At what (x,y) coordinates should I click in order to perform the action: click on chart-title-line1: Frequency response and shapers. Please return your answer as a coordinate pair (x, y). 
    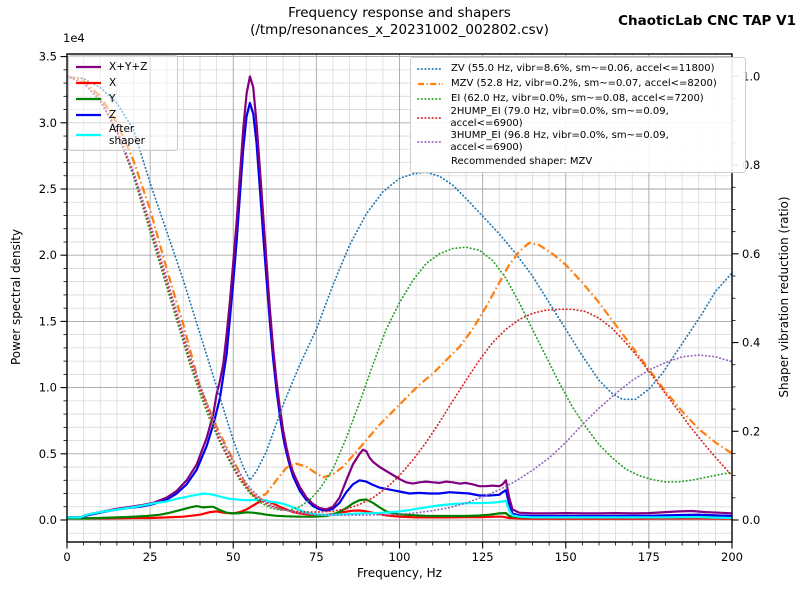
    Looking at the image, I should click on (399, 13).